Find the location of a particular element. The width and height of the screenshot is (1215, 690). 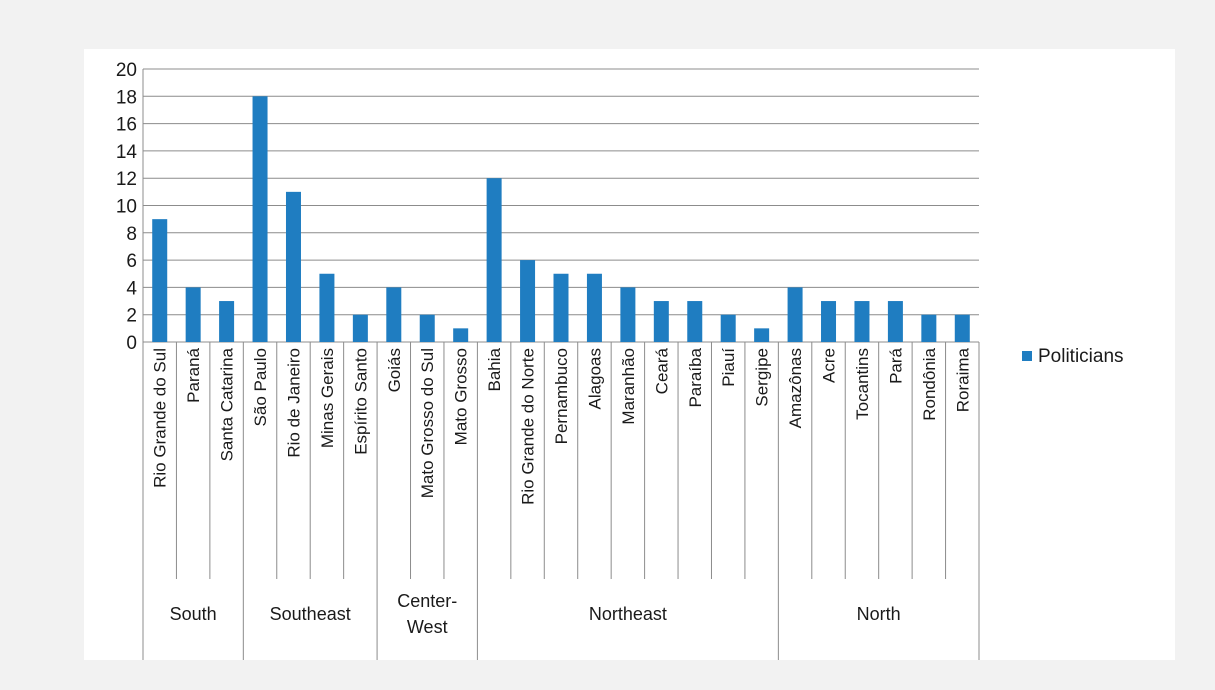

category-label-pernambuco: Pernambuco is located at coordinates (561, 396).